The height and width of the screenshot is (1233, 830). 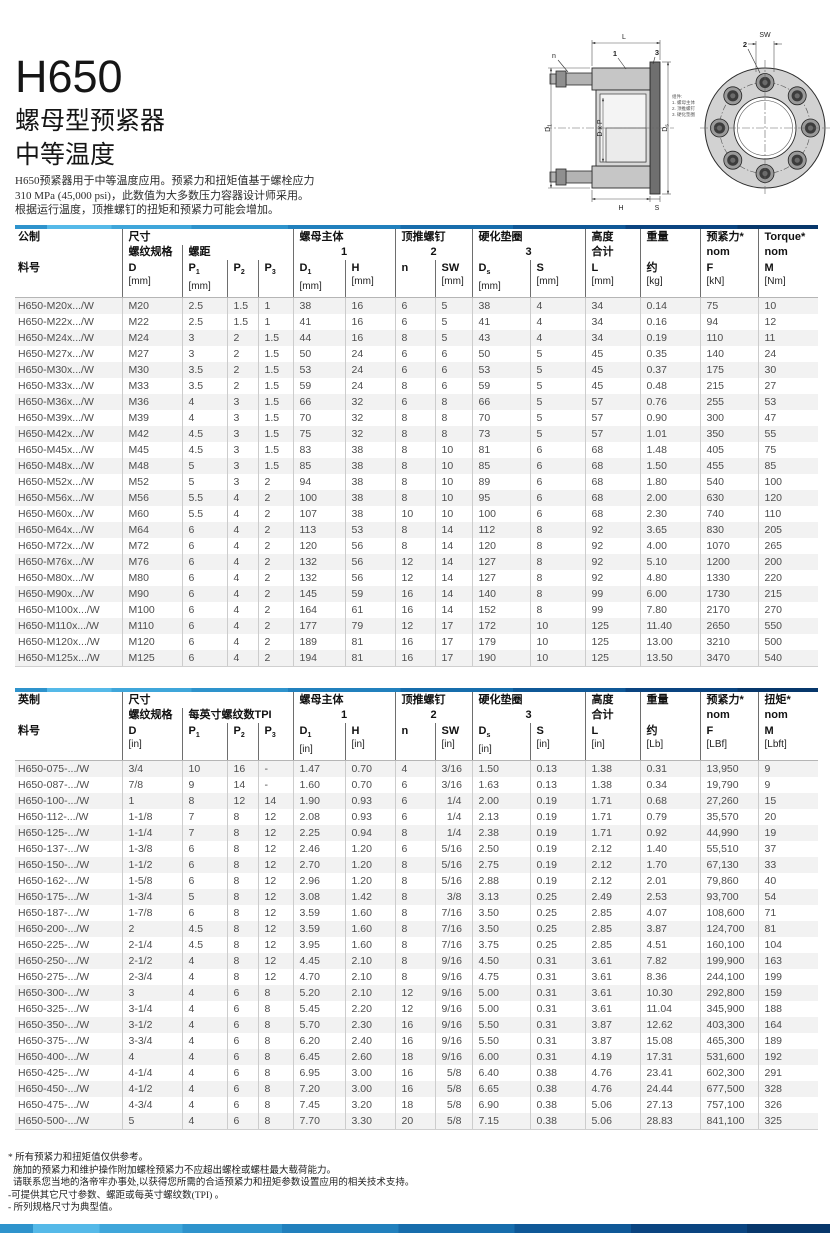 I want to click on value-cell: 403,300, so click(x=728, y=1025).